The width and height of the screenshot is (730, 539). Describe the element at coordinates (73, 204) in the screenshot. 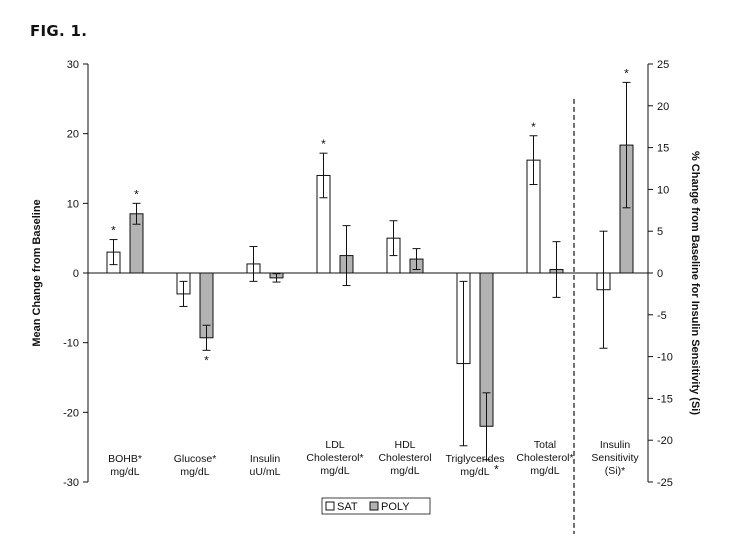

I see `left-tick-label: 10` at that location.